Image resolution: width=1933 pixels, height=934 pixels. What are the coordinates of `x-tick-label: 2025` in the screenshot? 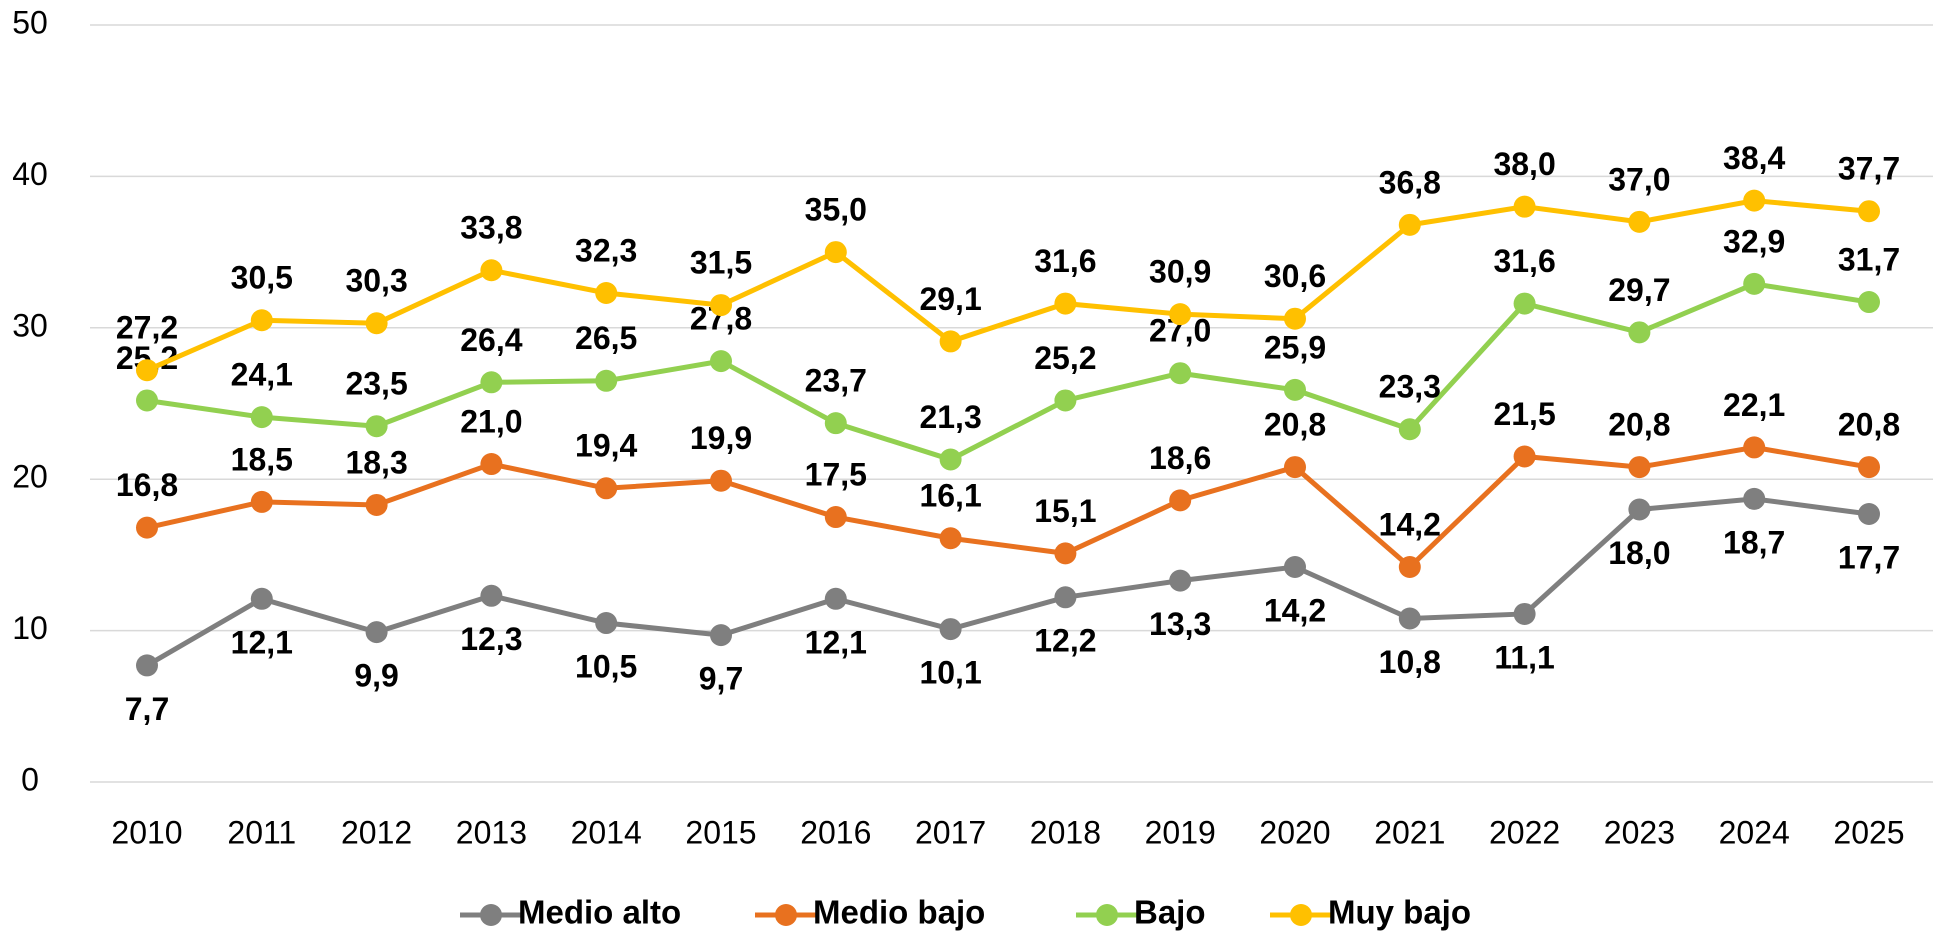 It's located at (1868, 832).